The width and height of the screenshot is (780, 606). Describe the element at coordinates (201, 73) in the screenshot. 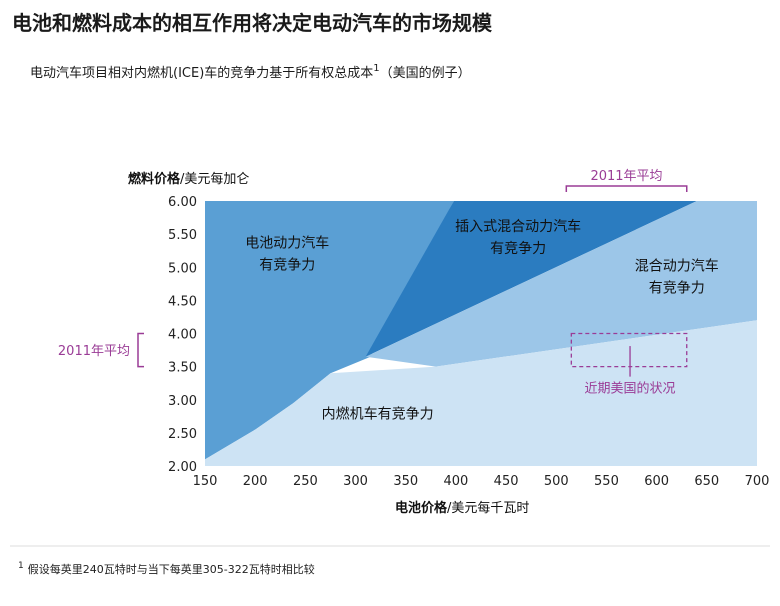

I see `subtitle-main: 电动汽车项目相对内燃机(ICE)车的竞争力基于所有权总成本` at that location.